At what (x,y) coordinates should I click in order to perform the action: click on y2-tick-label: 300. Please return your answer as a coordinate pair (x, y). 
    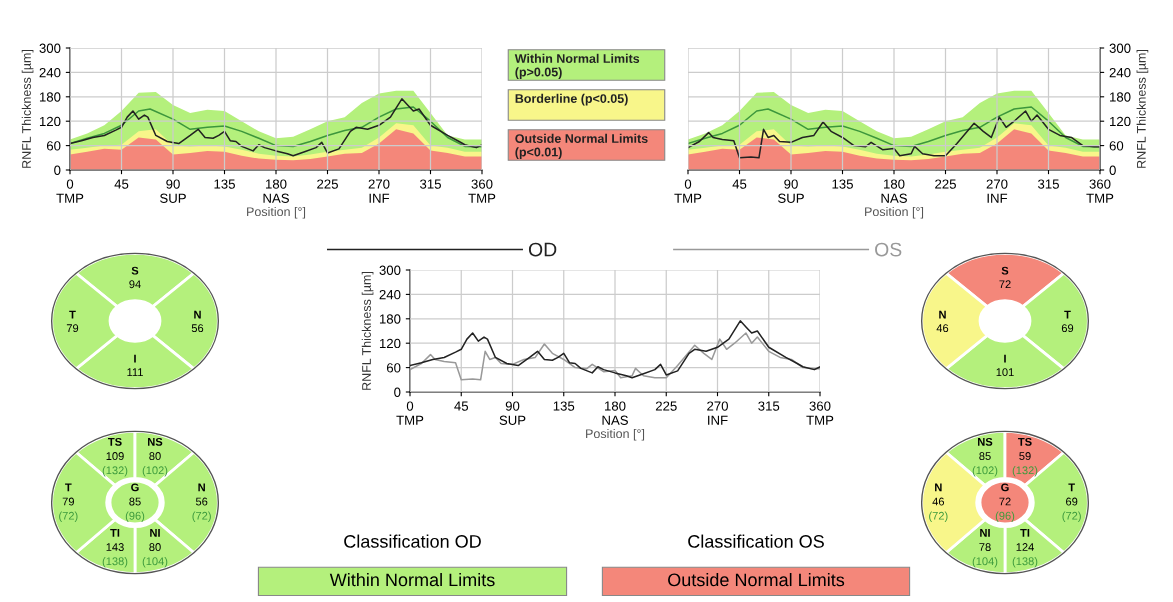
    Looking at the image, I should click on (1120, 48).